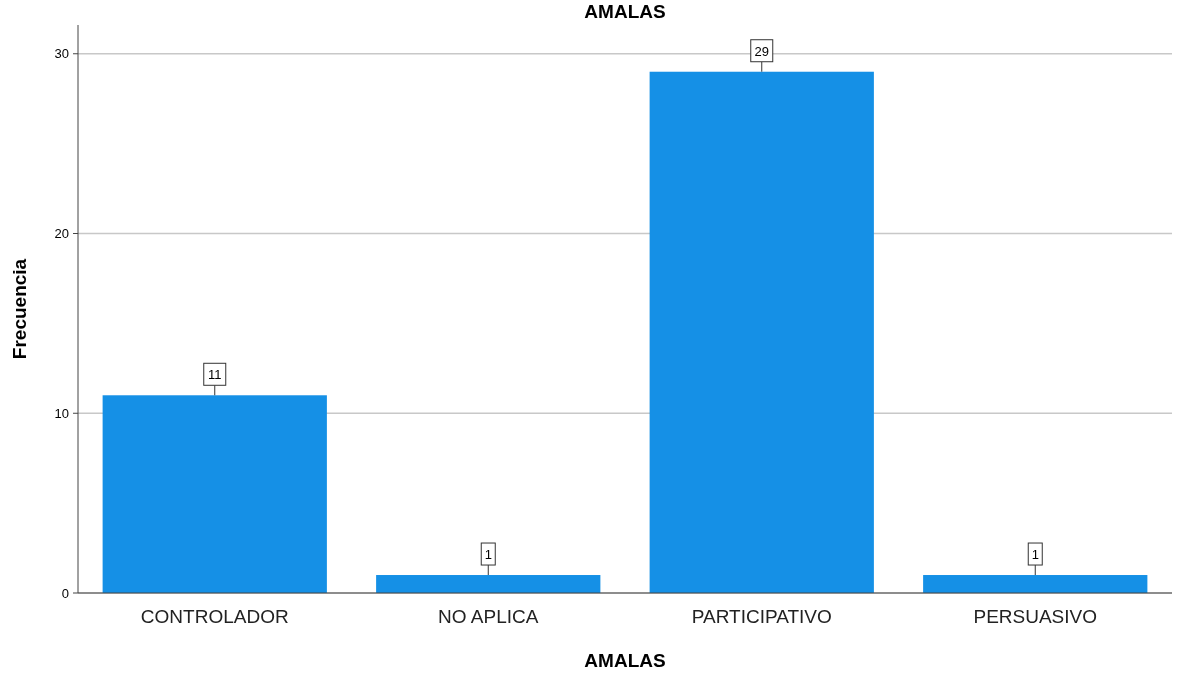 This screenshot has width=1186, height=675. Describe the element at coordinates (215, 375) in the screenshot. I see `data-label: 11` at that location.